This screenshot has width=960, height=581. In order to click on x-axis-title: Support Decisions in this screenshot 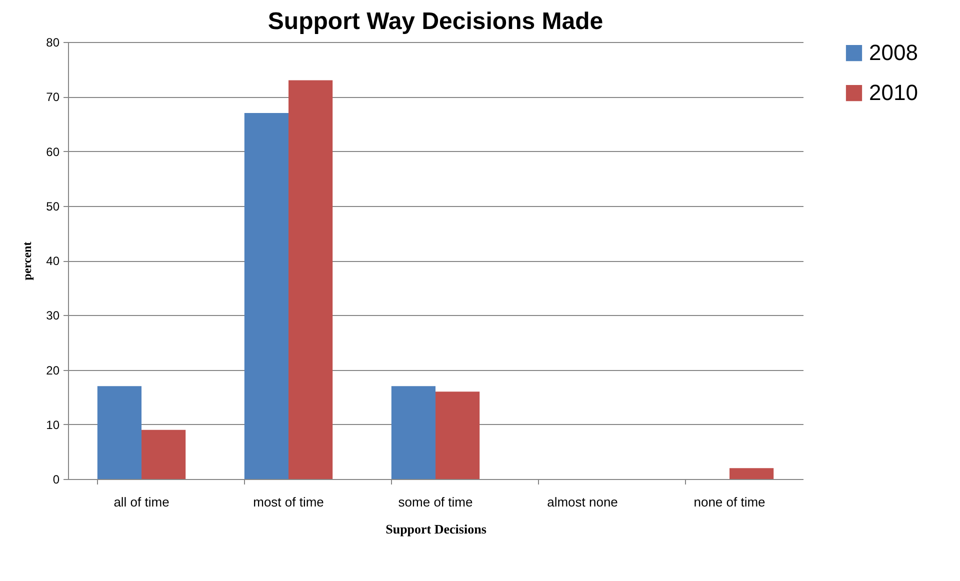, I will do `click(436, 529)`.